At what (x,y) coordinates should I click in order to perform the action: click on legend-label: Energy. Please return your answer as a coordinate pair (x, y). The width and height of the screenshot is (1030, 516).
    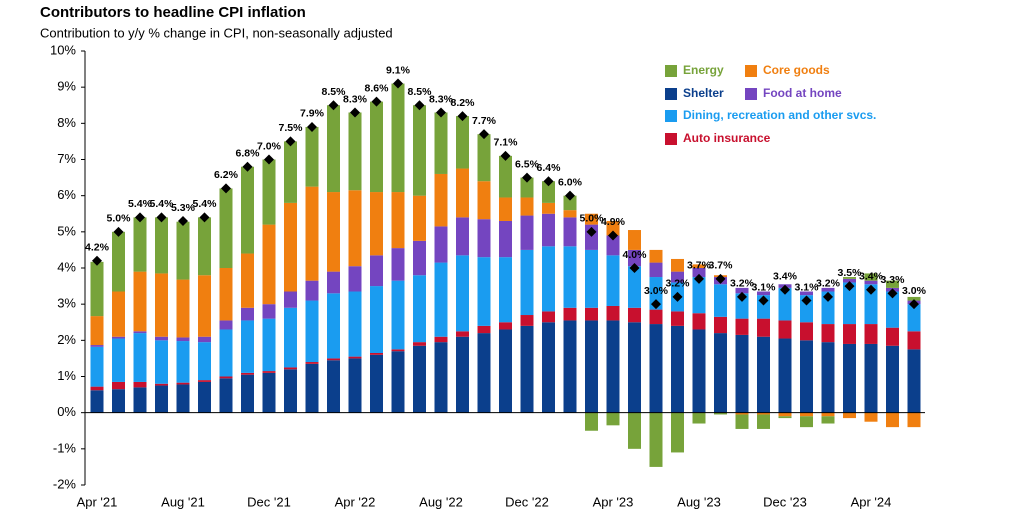
    Looking at the image, I should click on (703, 70).